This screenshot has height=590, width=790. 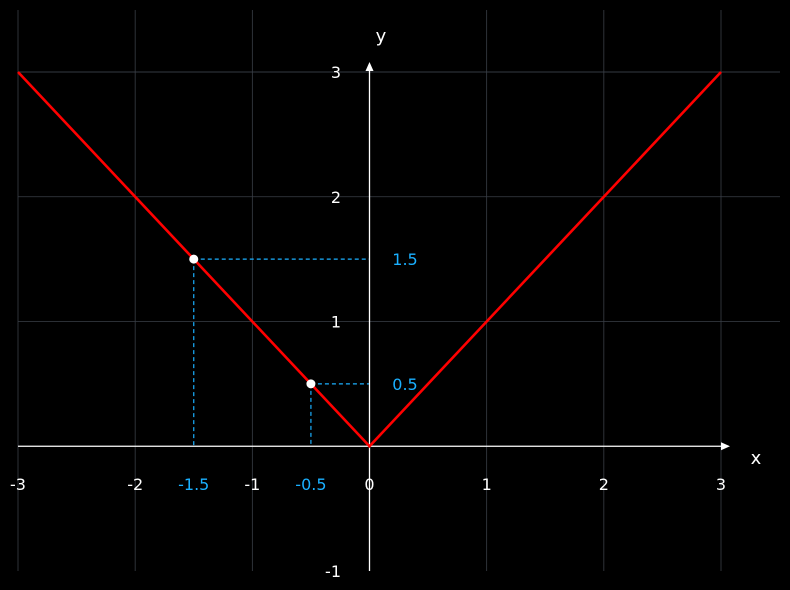 I want to click on x-tick-label: 3, so click(x=721, y=484).